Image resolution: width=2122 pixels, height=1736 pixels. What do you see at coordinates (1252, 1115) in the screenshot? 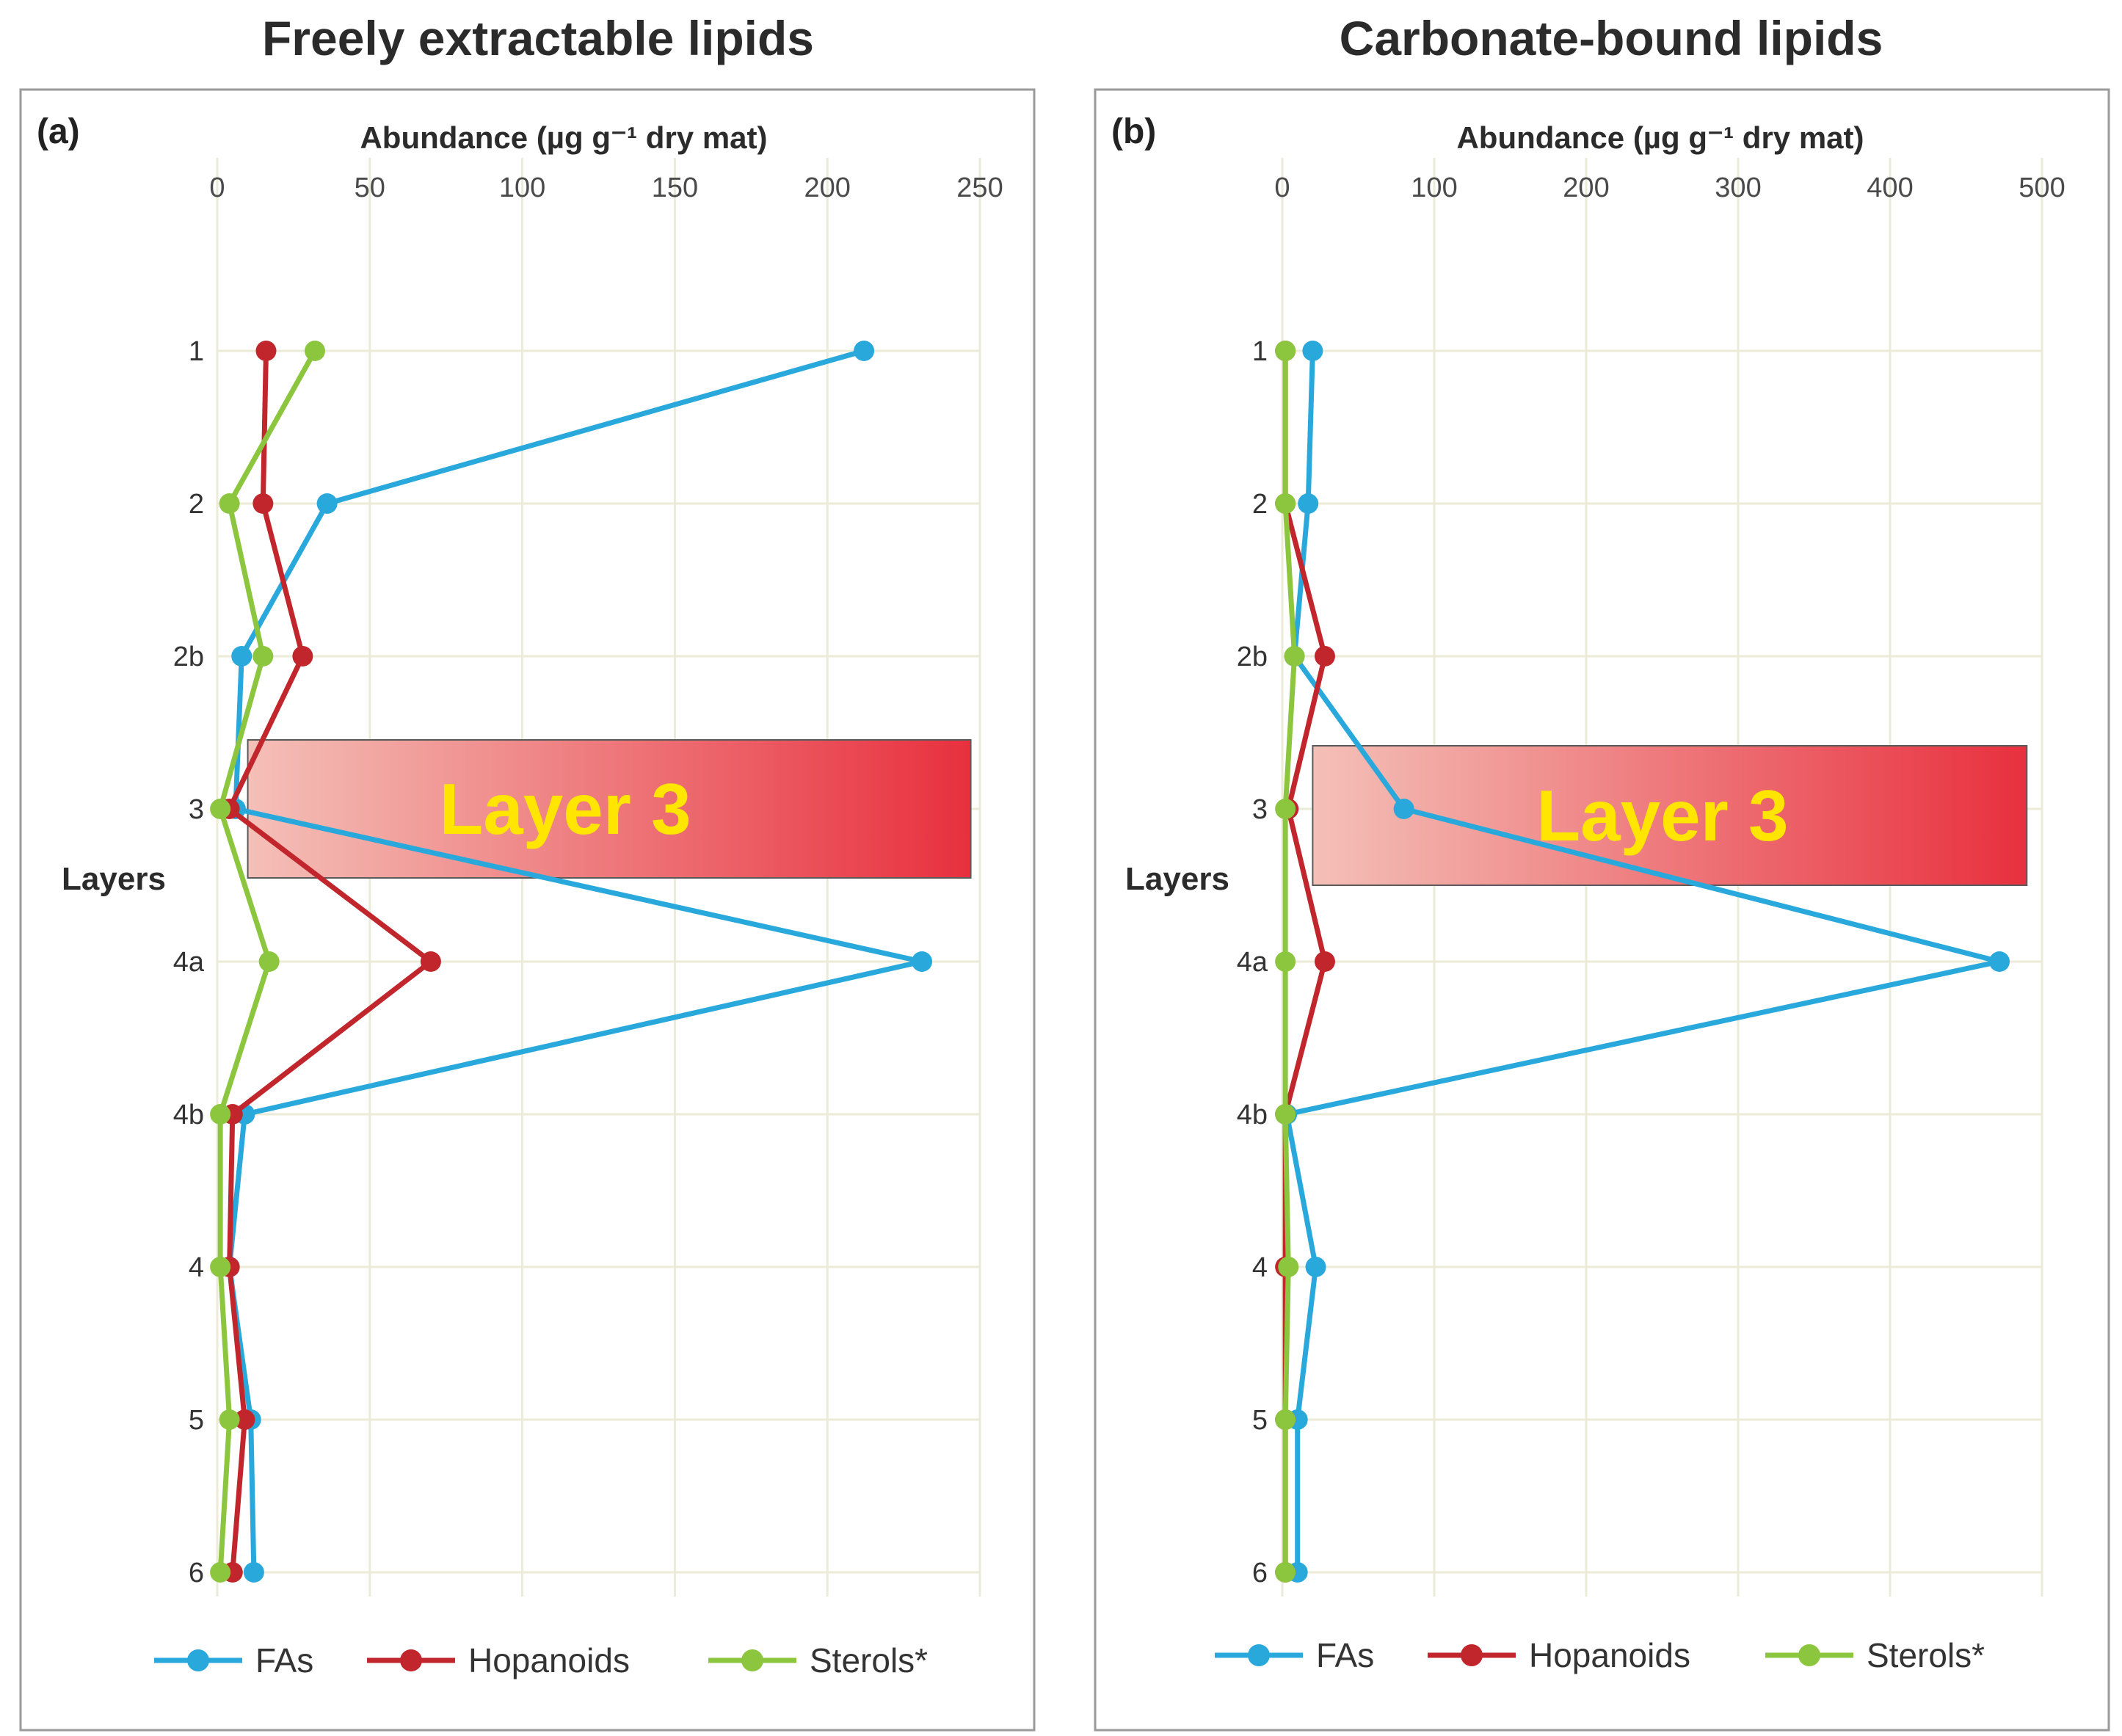
I see `panel-b-y-tick-label: 4b` at bounding box center [1252, 1115].